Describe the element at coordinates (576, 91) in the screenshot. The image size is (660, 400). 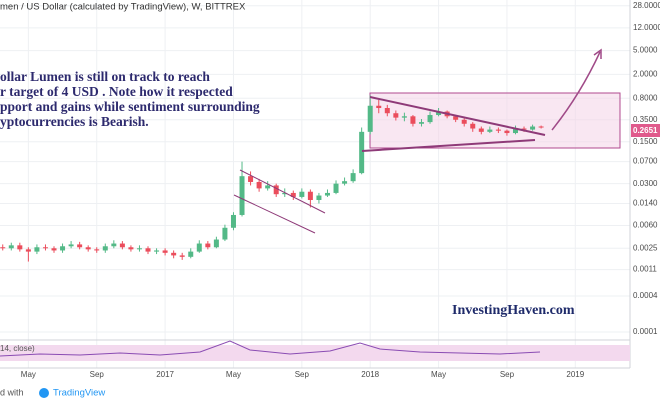
I see `projection-arrow` at that location.